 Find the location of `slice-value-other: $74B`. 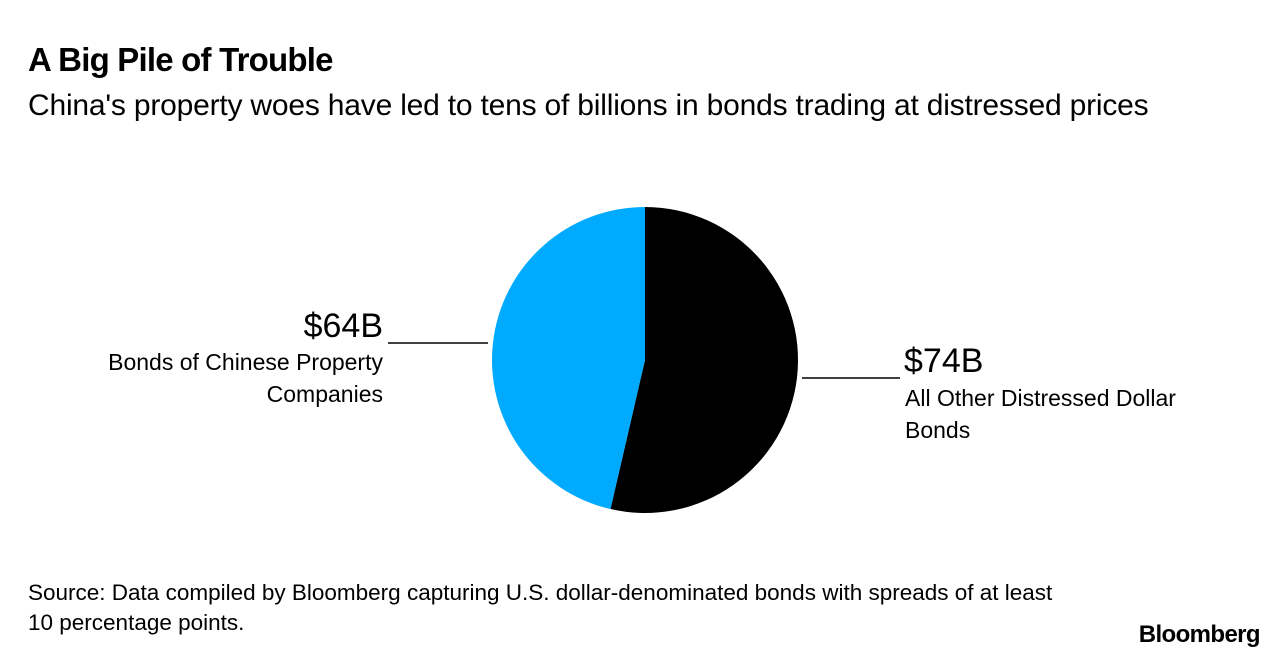

slice-value-other: $74B is located at coordinates (943, 361).